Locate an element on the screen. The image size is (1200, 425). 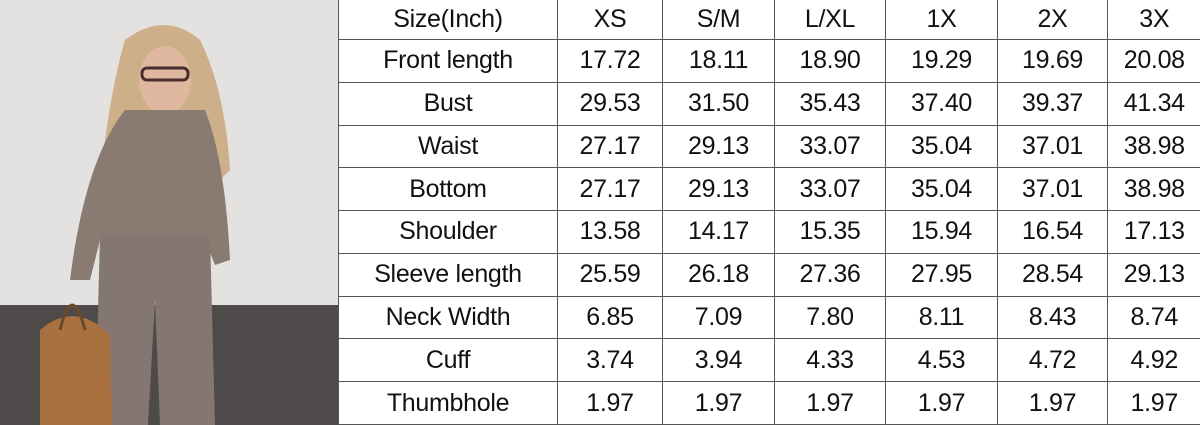
measurement-cell: 20.08 is located at coordinates (1153, 61).